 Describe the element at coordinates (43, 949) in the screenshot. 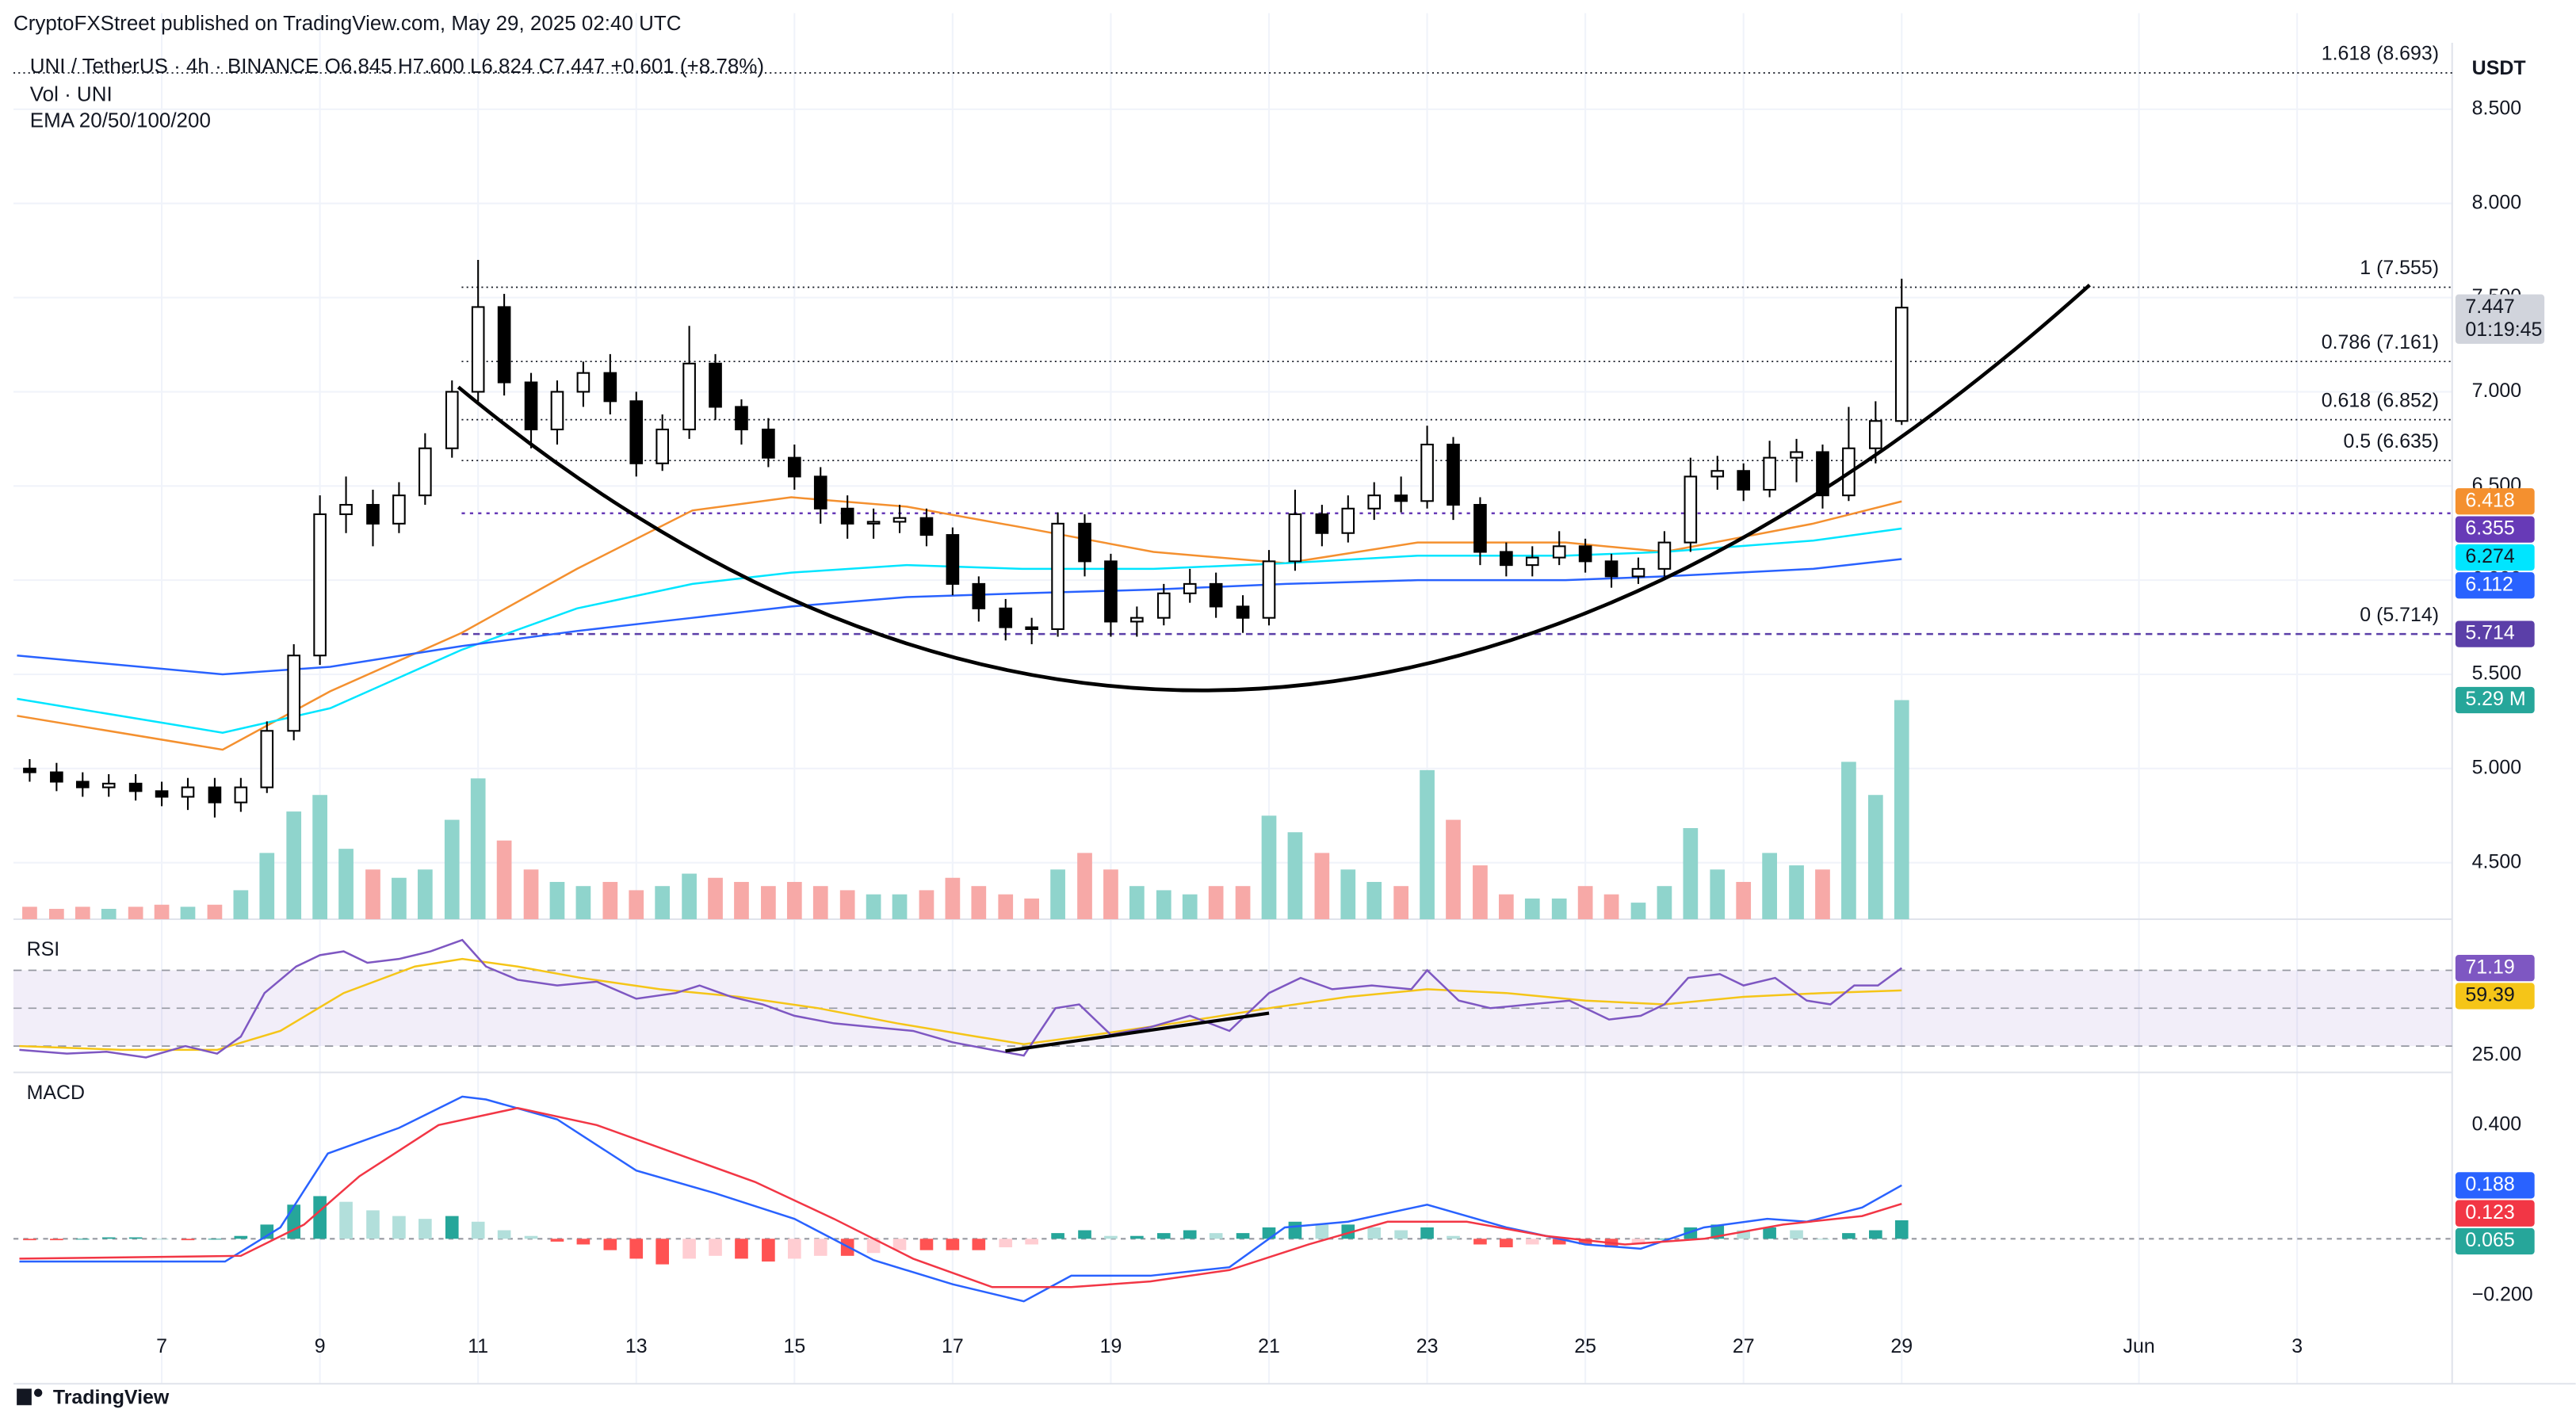

I see `rsi-title: RSI` at that location.